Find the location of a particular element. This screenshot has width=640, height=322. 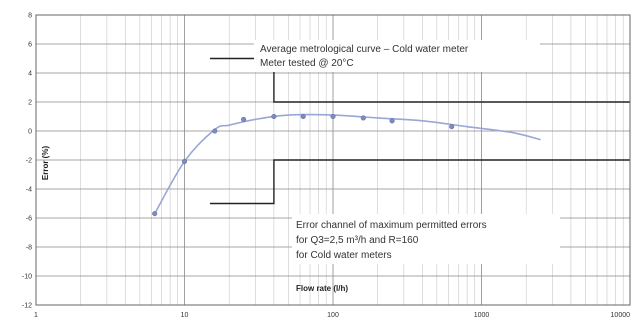

annotation-line: for Cold water meters is located at coordinates (344, 255).